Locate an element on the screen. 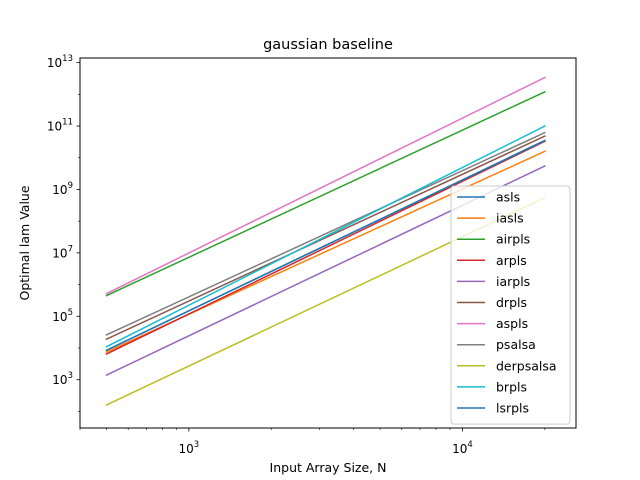 Image resolution: width=640 pixels, height=480 pixels. legend-label-psalsa: psalsa is located at coordinates (516, 344).